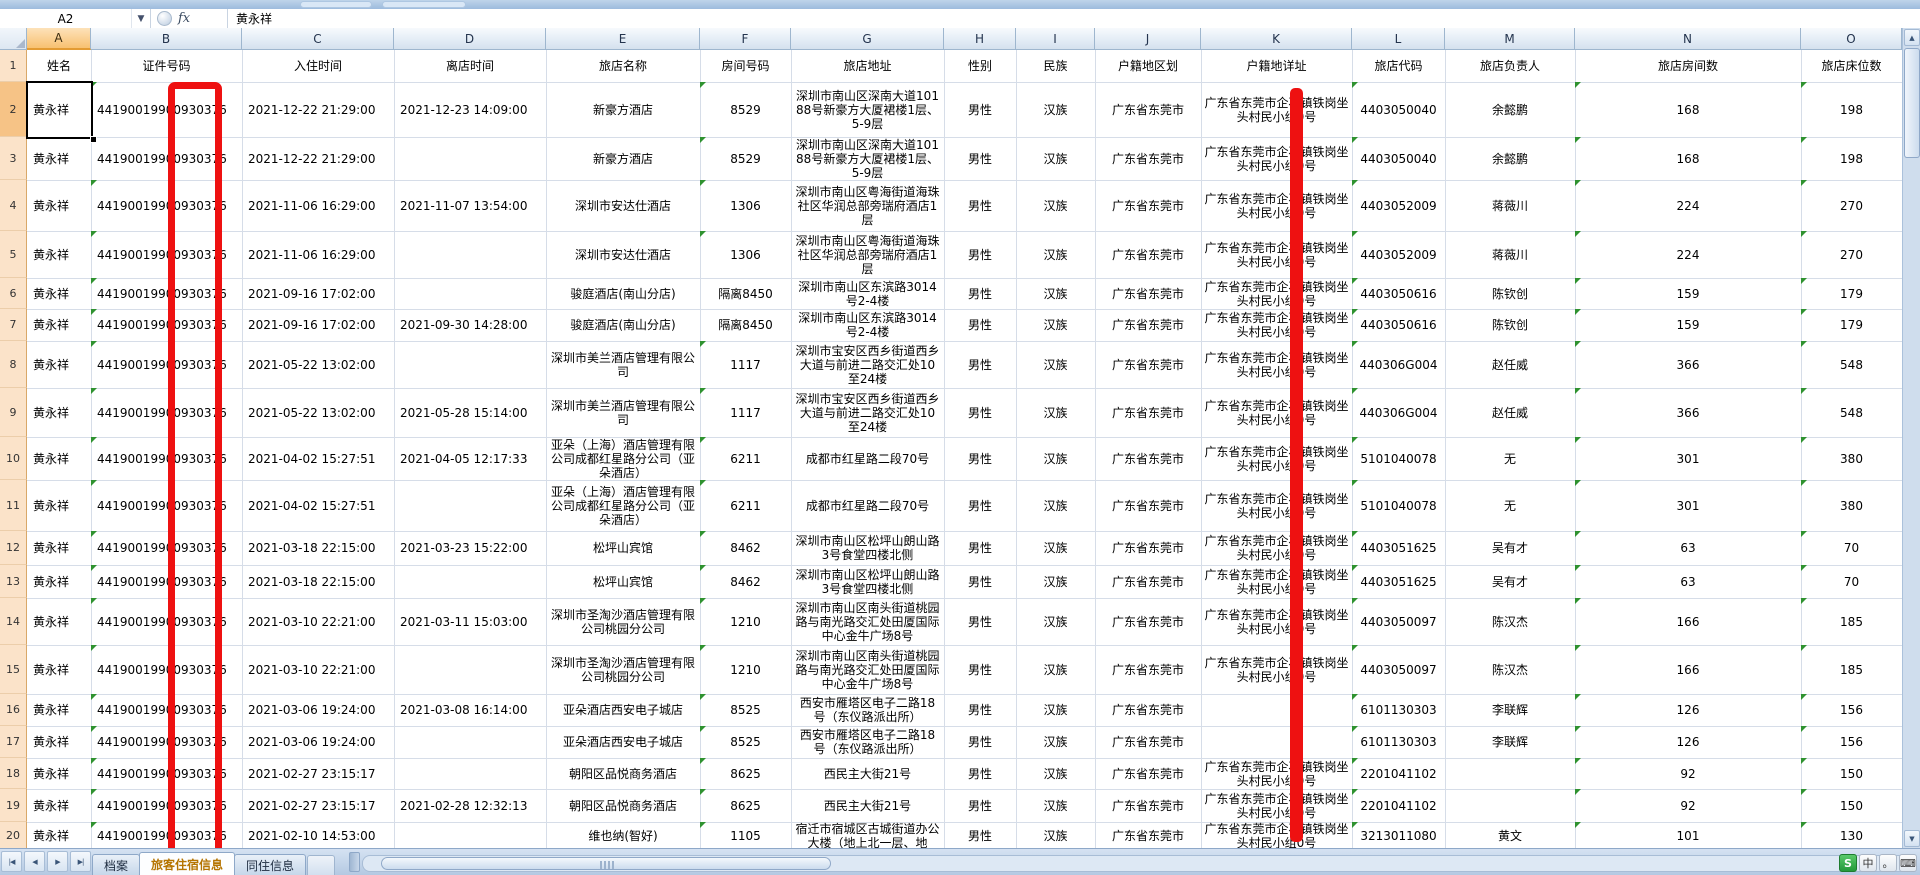  I want to click on cell-F10: 6211, so click(746, 459).